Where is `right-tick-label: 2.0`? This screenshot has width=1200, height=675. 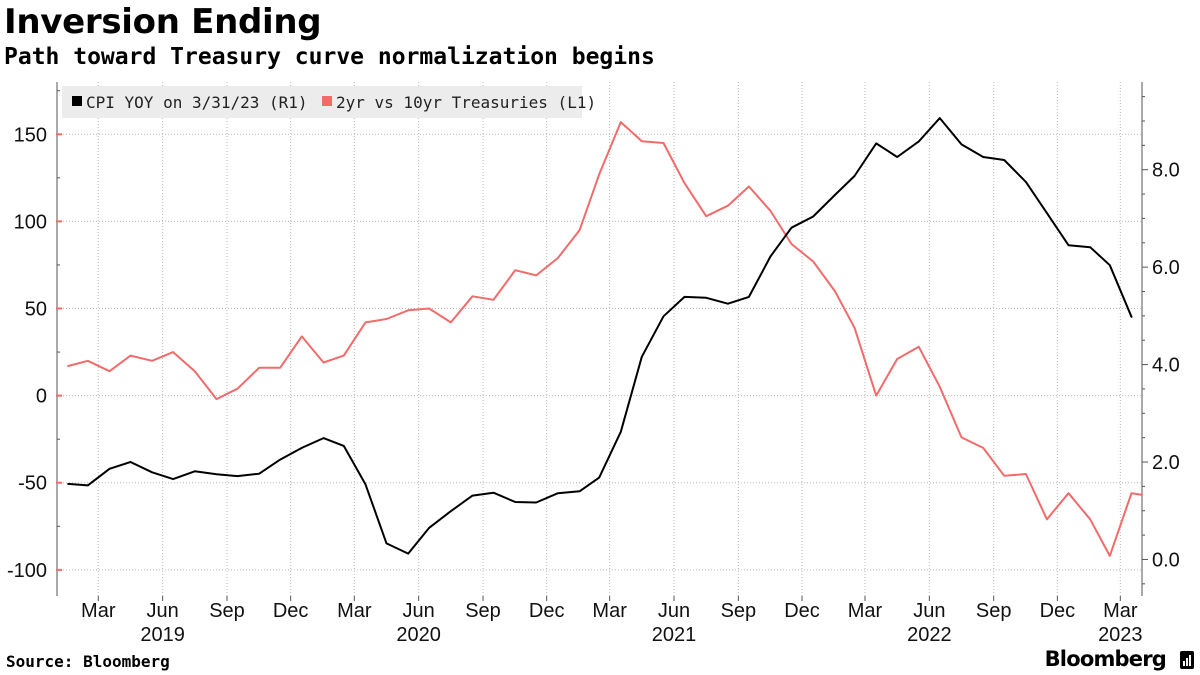
right-tick-label: 2.0 is located at coordinates (1166, 463).